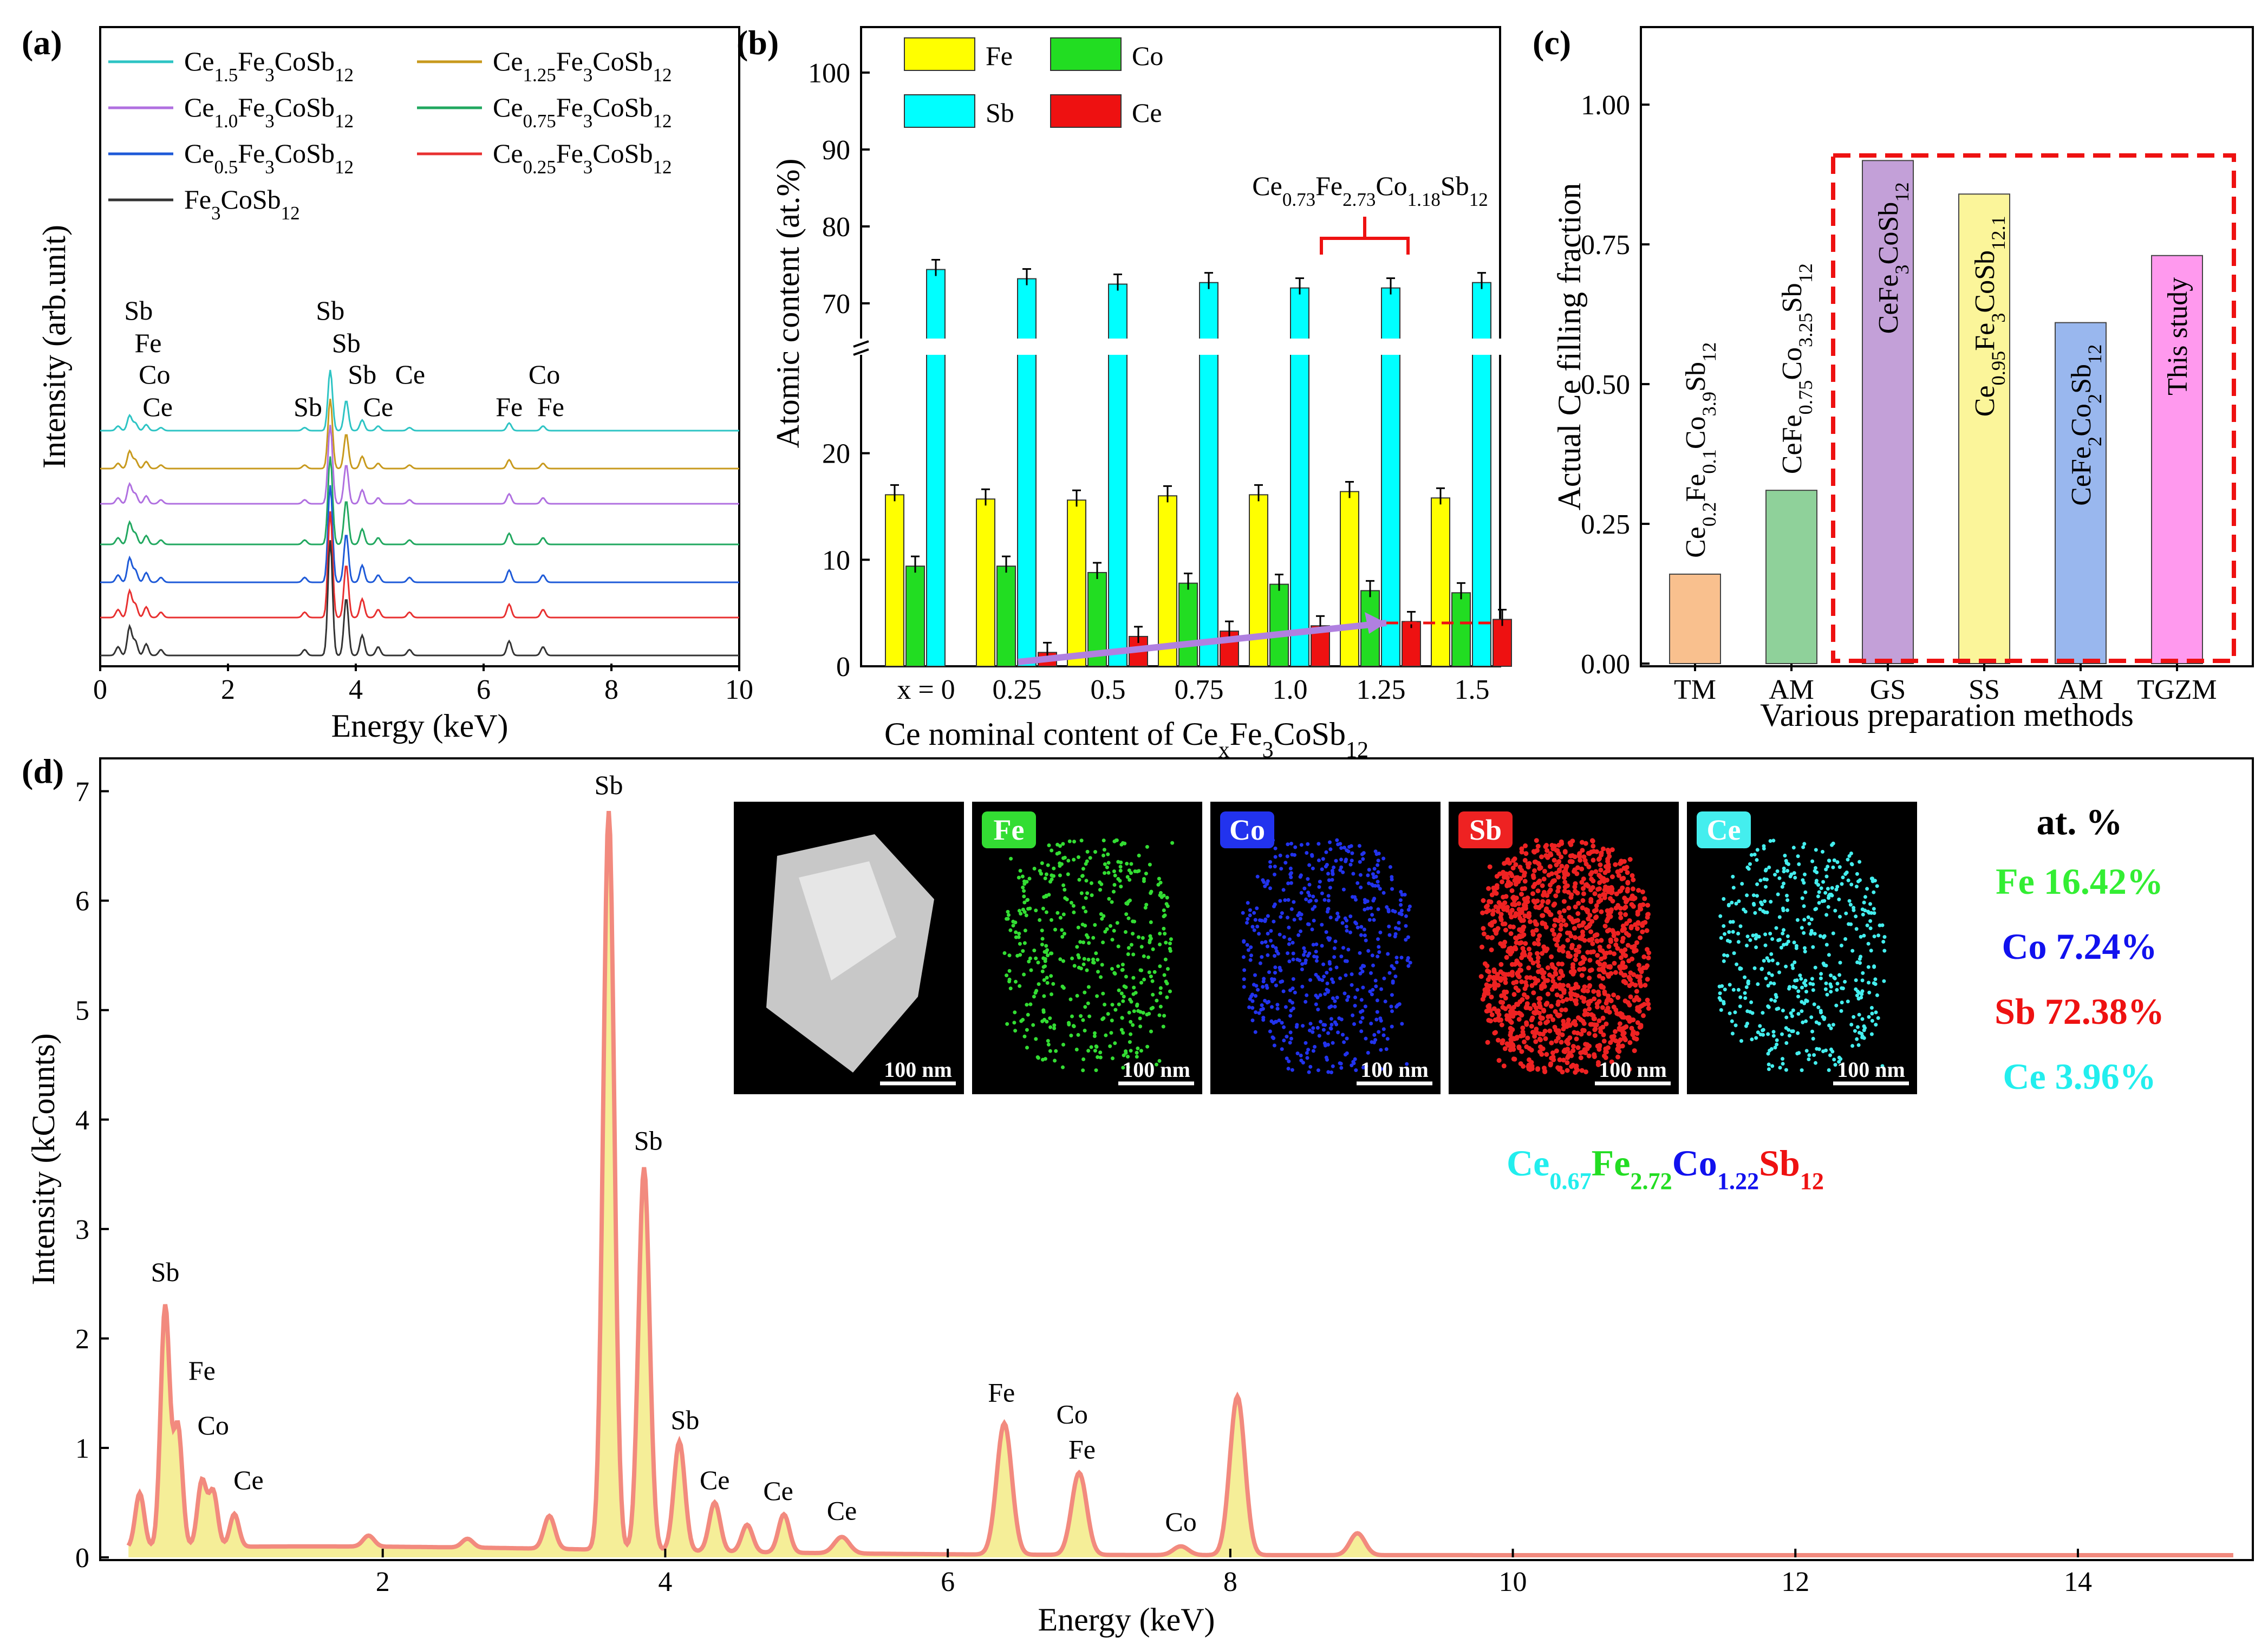 The height and width of the screenshot is (1650, 2268). I want to click on panel-label-d: (d), so click(43, 771).